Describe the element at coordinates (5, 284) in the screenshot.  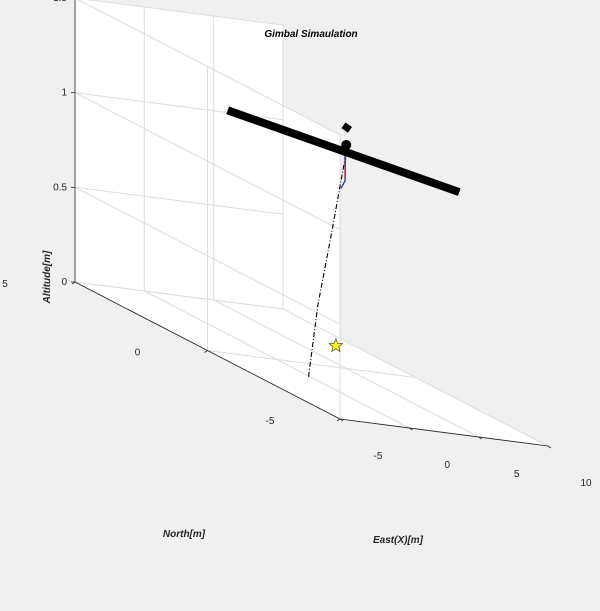
I see `y-tick-label: 5` at that location.